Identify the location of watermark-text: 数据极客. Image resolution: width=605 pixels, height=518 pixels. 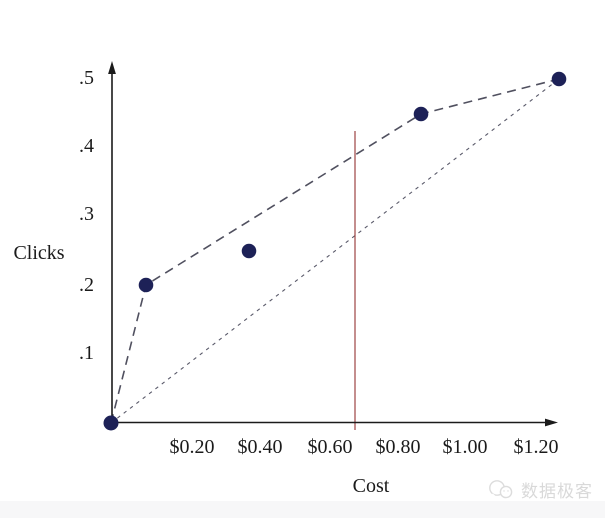
(557, 491).